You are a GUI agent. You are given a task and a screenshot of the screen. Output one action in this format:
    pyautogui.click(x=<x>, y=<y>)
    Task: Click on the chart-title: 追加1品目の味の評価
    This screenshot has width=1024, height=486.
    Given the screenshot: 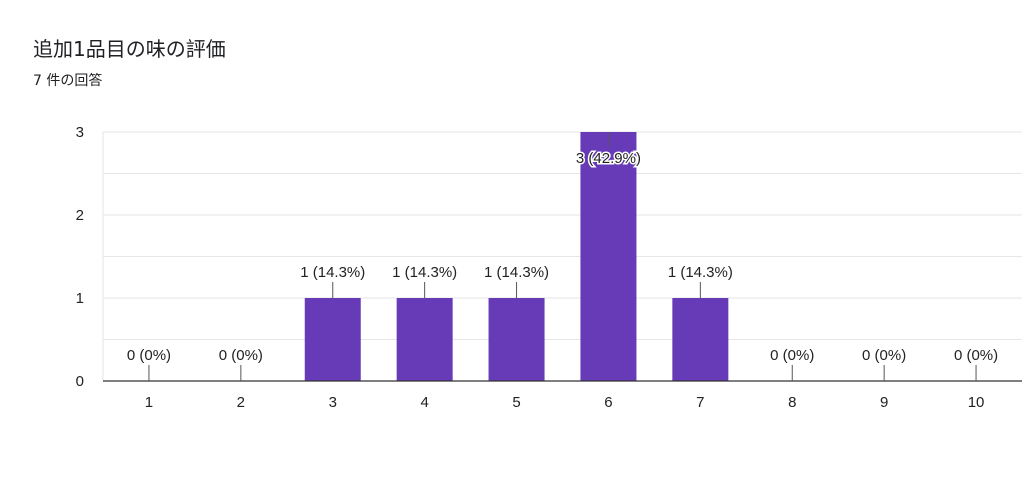 What is the action you would take?
    pyautogui.click(x=129, y=49)
    